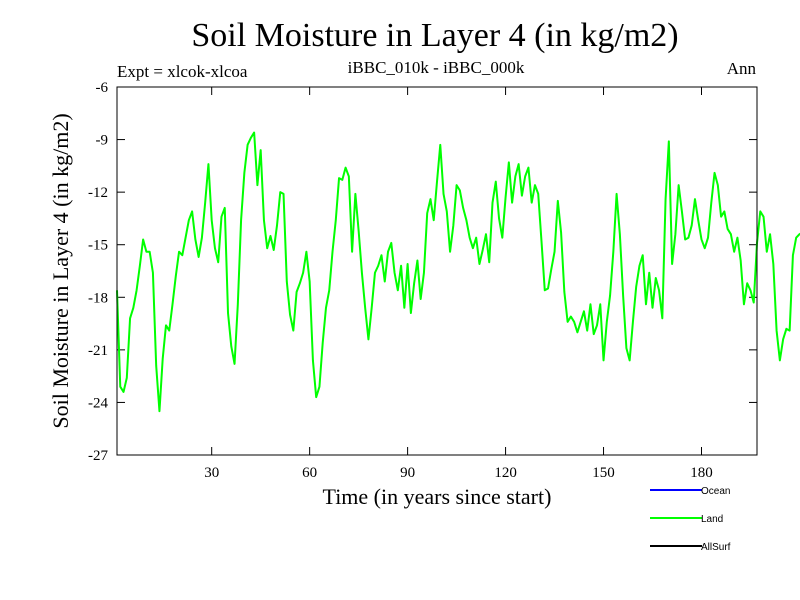 The width and height of the screenshot is (800, 600). Describe the element at coordinates (98, 351) in the screenshot. I see `y-tick-label: -21` at that location.